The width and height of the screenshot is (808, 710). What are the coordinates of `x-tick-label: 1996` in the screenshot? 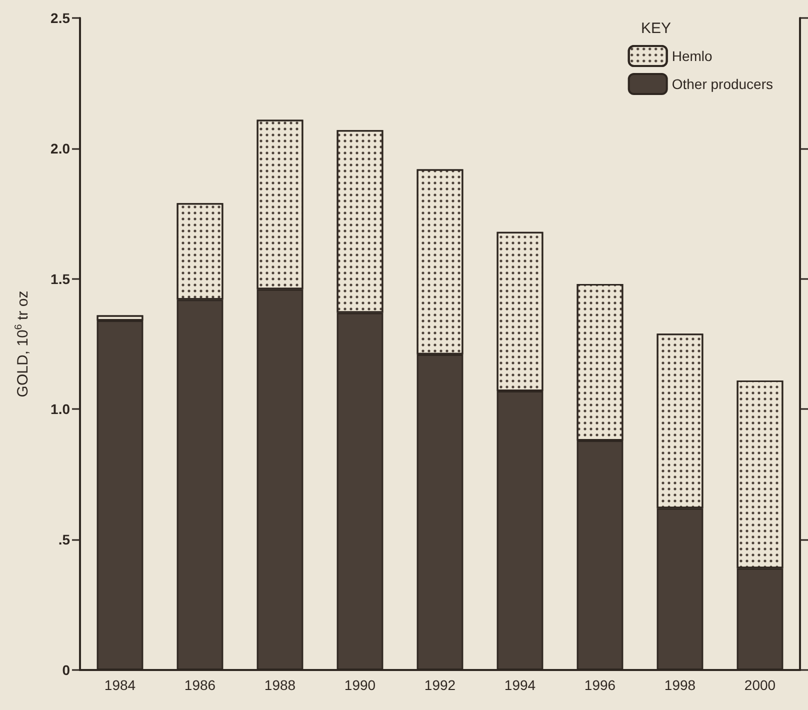 It's located at (600, 685).